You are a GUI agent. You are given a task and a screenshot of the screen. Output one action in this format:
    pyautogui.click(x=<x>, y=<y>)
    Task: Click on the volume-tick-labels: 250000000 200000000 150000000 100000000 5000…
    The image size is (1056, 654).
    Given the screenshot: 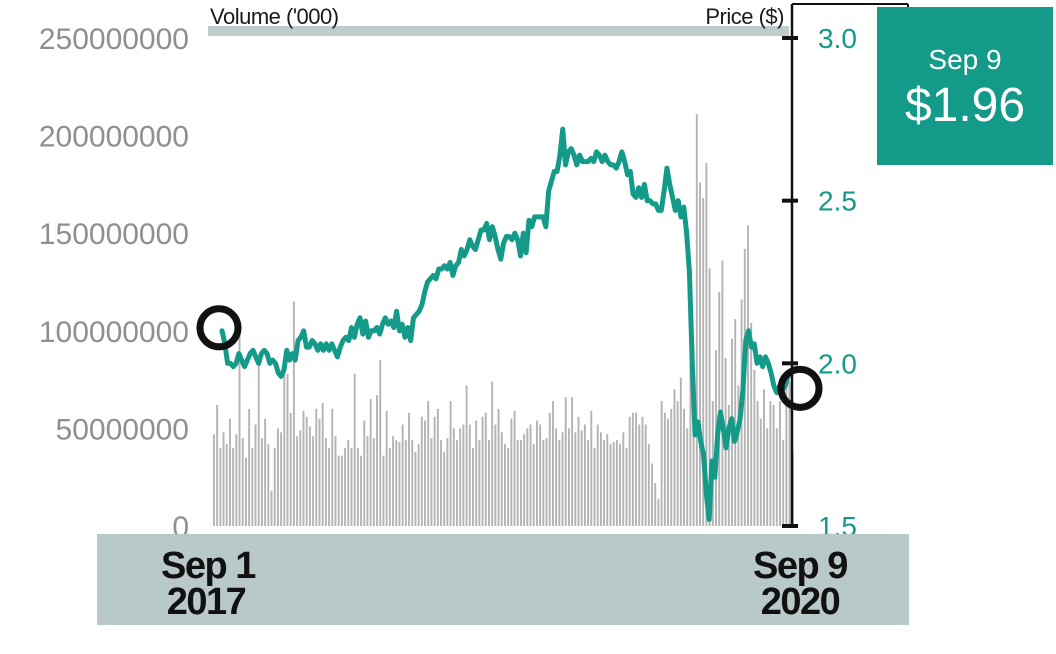 What is the action you would take?
    pyautogui.click(x=114, y=283)
    